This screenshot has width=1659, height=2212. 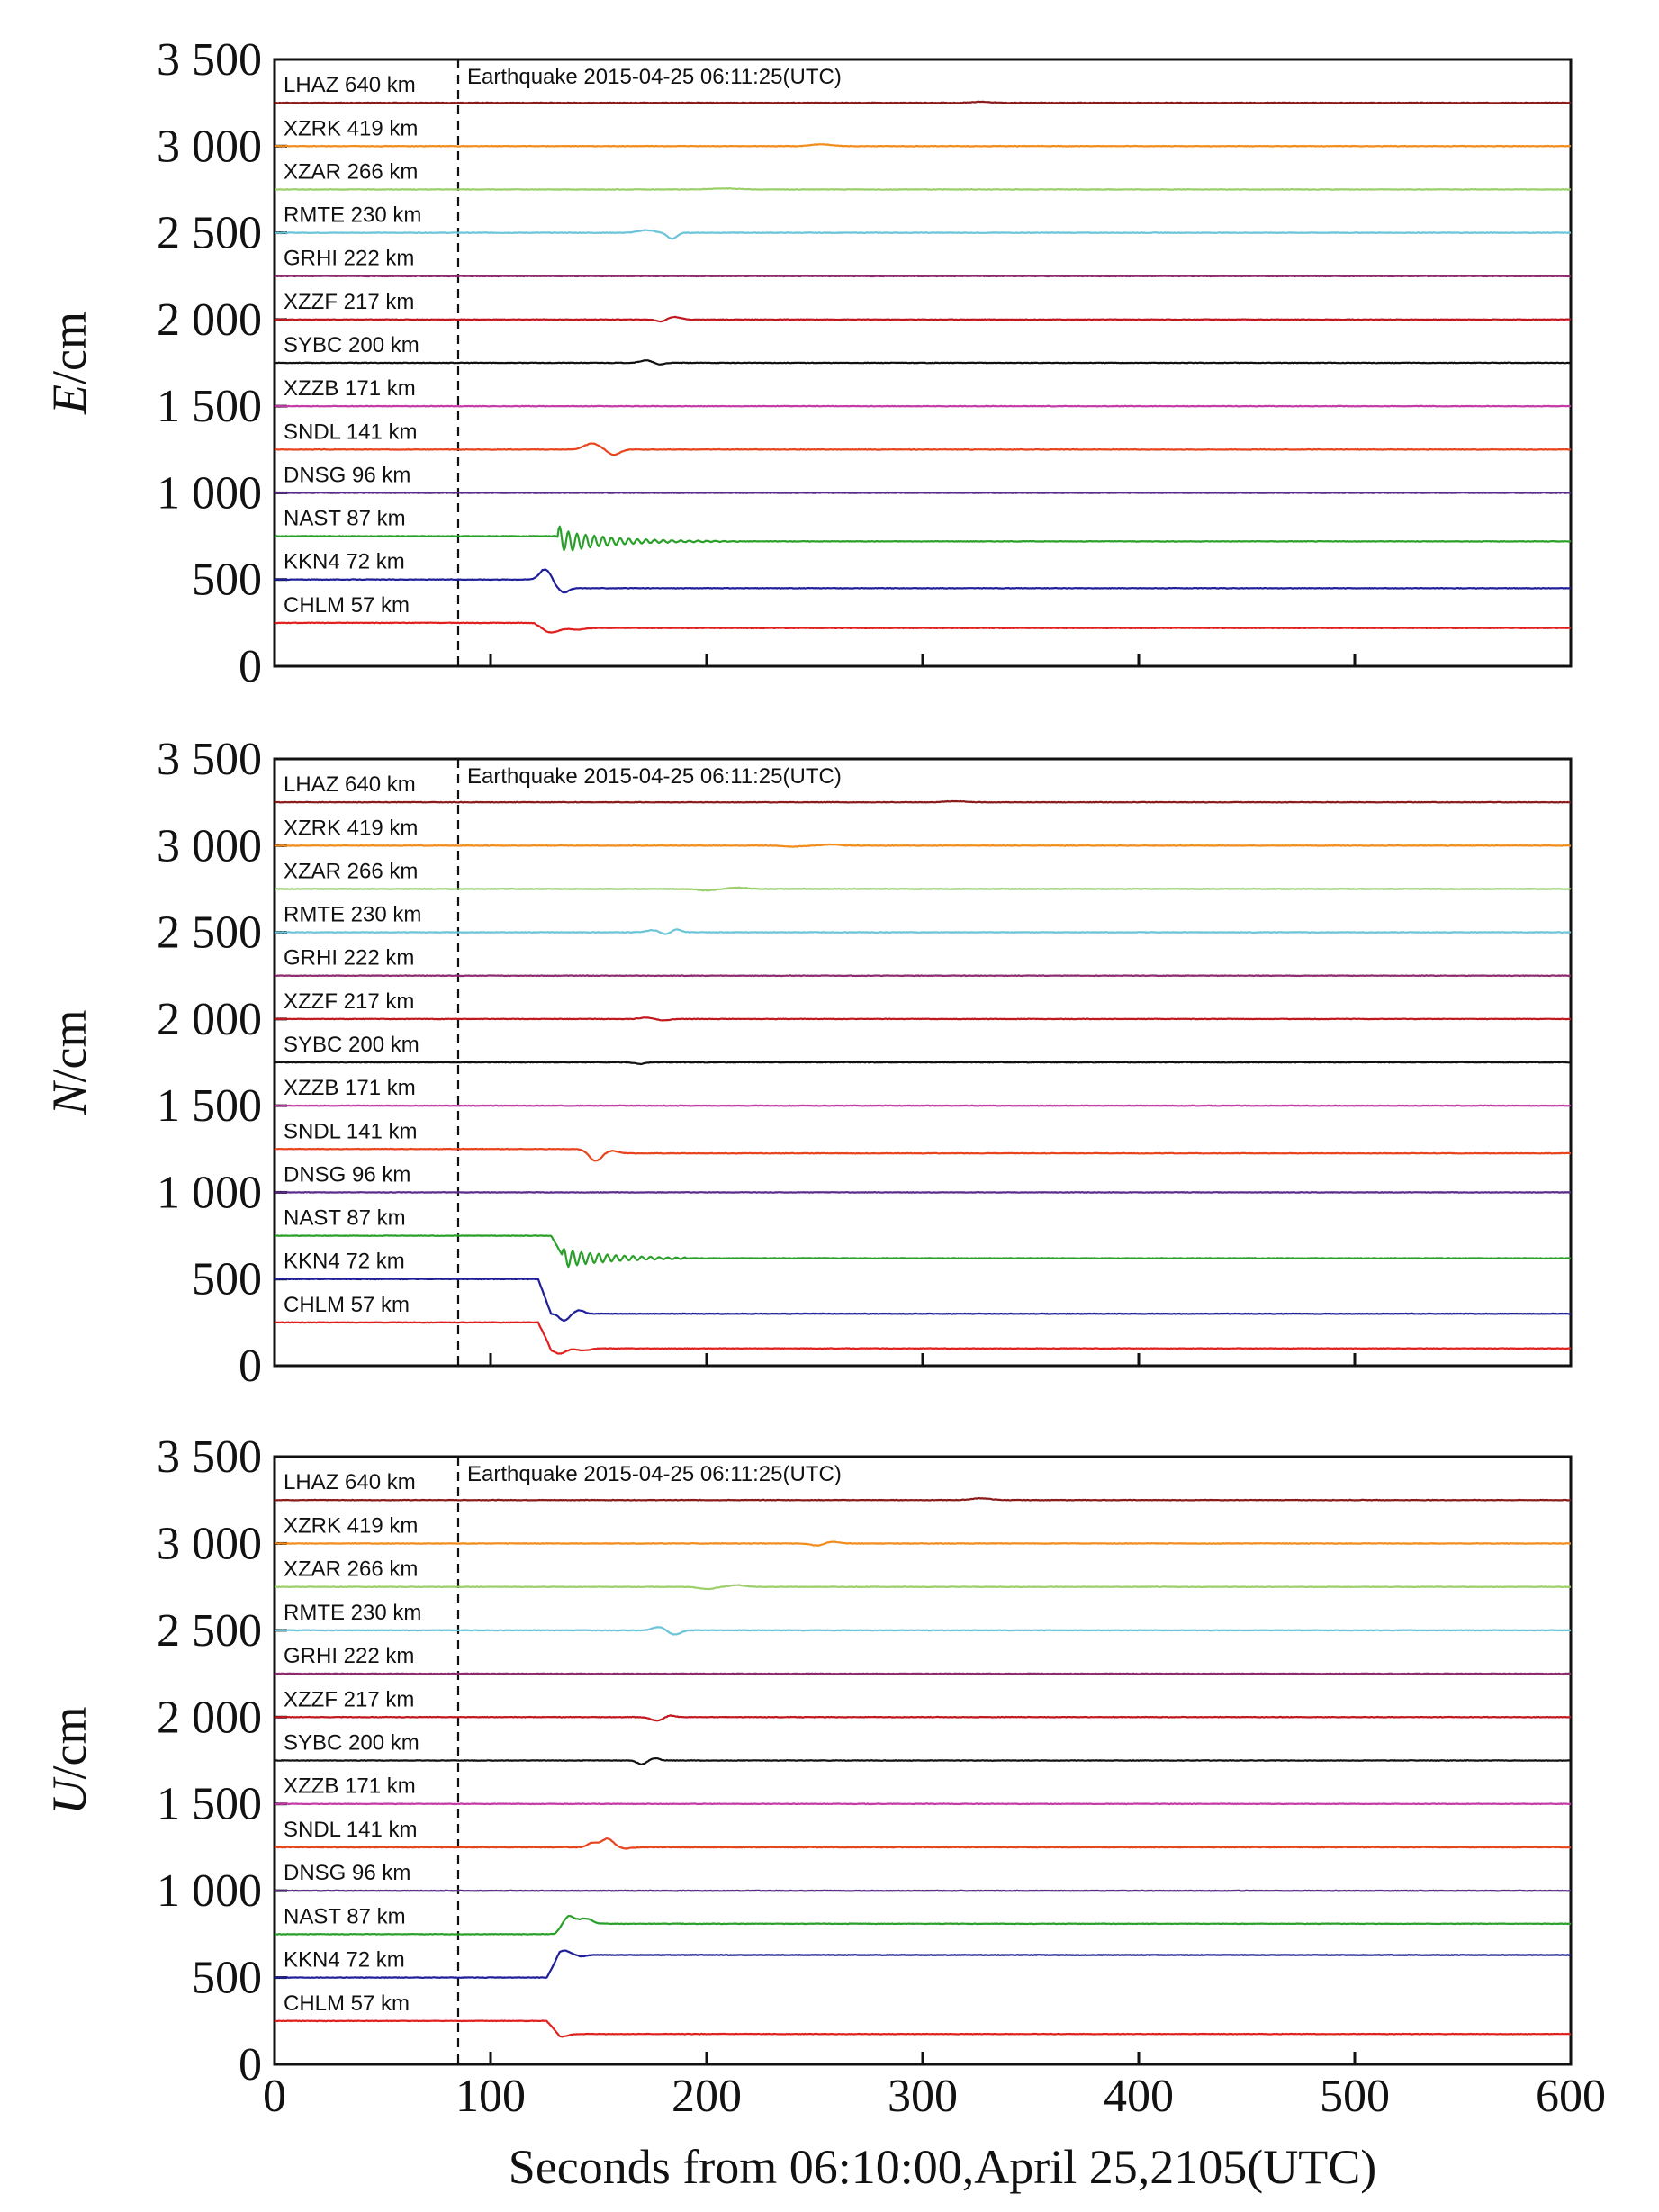 I want to click on y-axis-label: N/cm, so click(x=69, y=1062).